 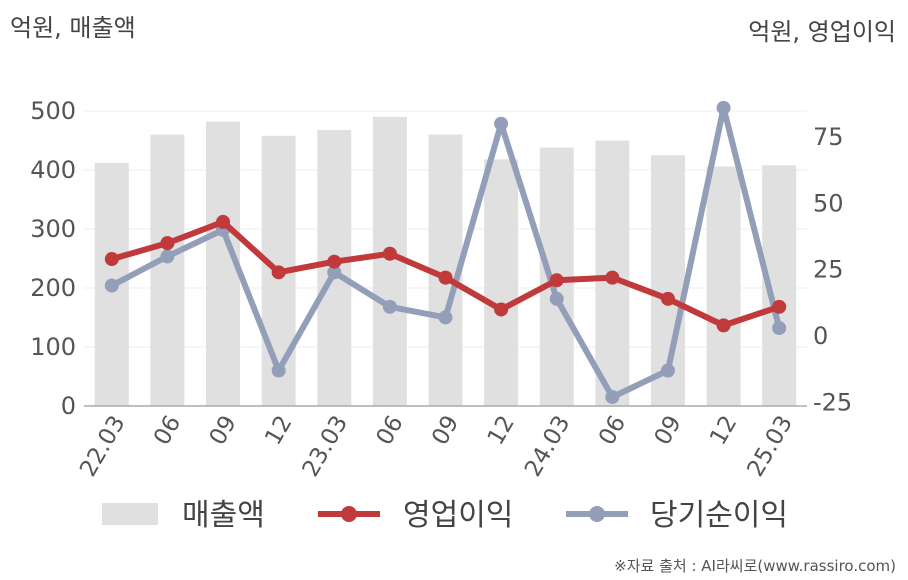 What do you see at coordinates (53, 111) in the screenshot?
I see `left-tick-label: 500` at bounding box center [53, 111].